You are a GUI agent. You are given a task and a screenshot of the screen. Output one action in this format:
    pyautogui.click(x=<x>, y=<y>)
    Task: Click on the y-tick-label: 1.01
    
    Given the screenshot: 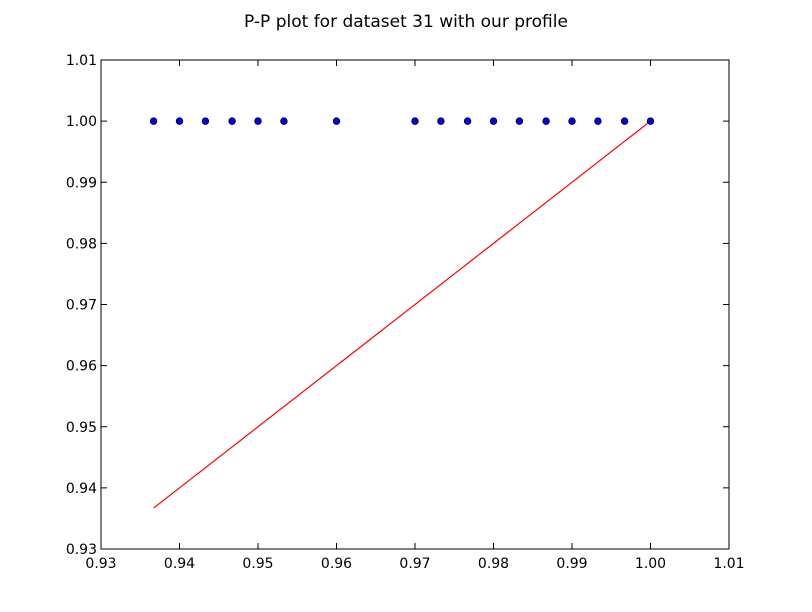 What is the action you would take?
    pyautogui.click(x=81, y=61)
    